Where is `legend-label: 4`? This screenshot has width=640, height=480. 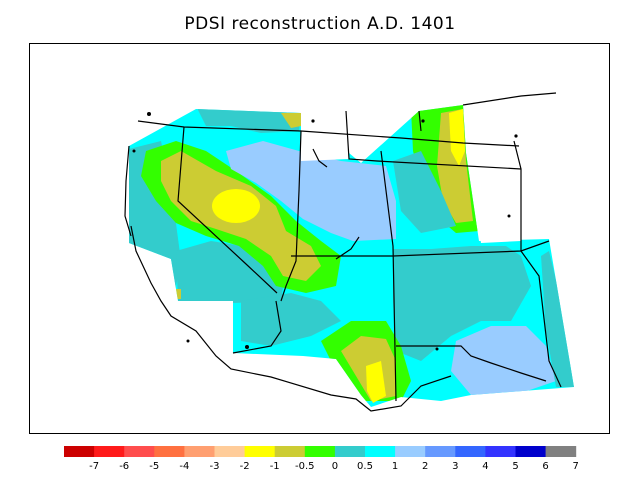
legend-label: 4 is located at coordinates (485, 466).